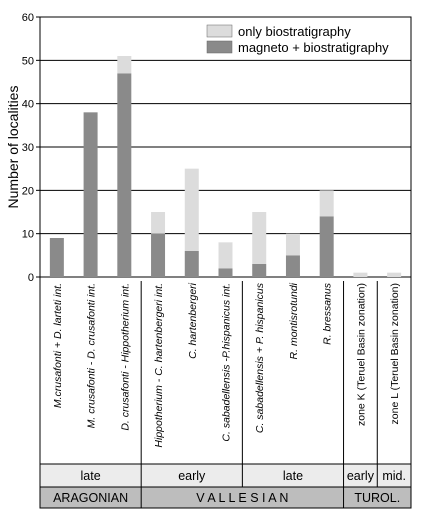  Describe the element at coordinates (361, 354) in the screenshot. I see `category-label: zone K (Teruel Basin zonation)` at that location.